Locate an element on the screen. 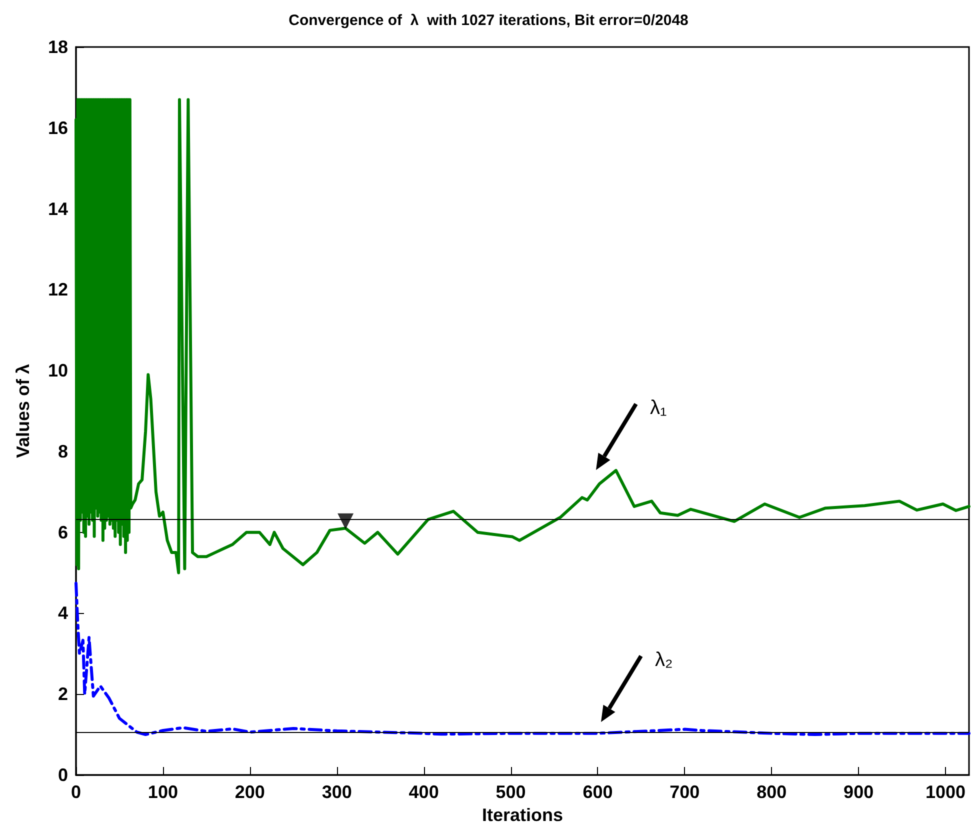  y-tick-label: 12 is located at coordinates (58, 290).